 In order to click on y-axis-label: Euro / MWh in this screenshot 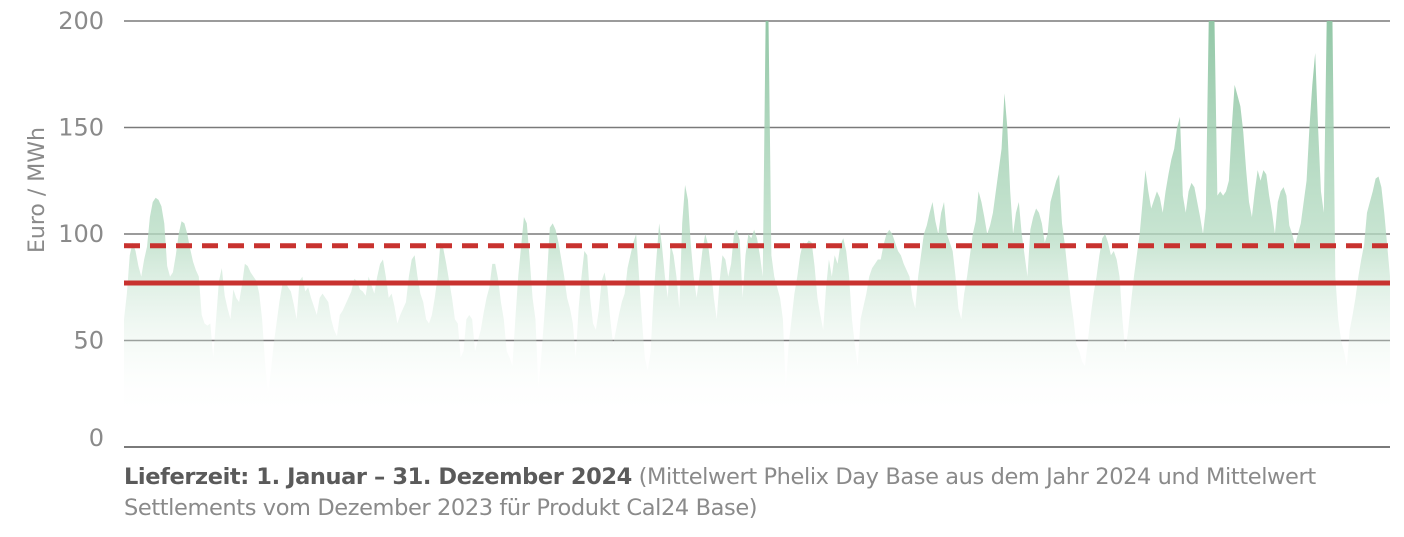, I will do `click(37, 190)`.